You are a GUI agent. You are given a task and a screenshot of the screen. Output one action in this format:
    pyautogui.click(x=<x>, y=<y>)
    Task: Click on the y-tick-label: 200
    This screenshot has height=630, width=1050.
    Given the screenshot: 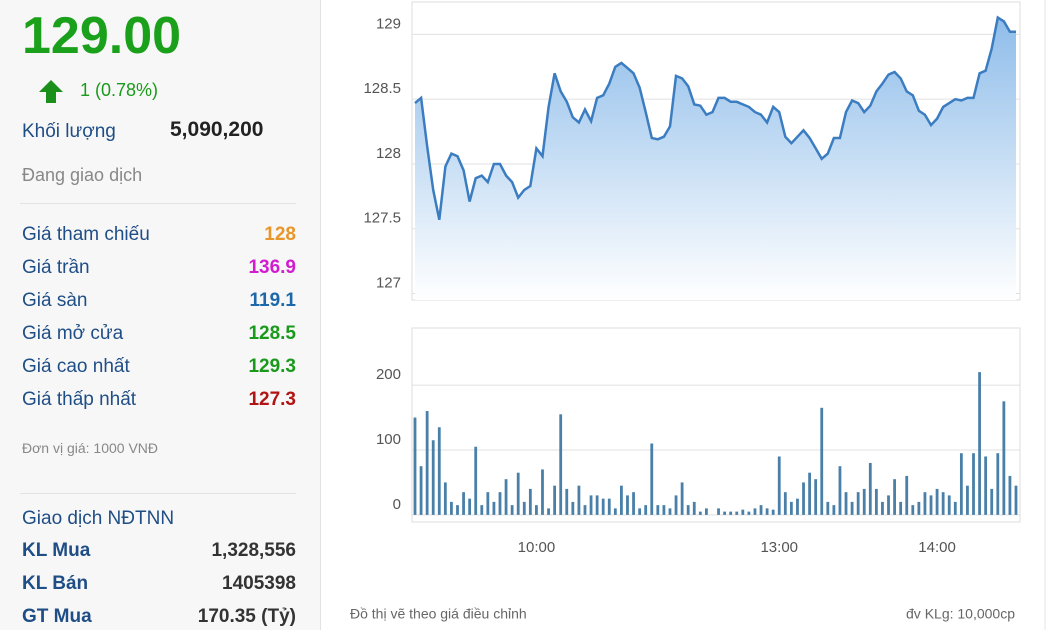 What is the action you would take?
    pyautogui.click(x=388, y=374)
    